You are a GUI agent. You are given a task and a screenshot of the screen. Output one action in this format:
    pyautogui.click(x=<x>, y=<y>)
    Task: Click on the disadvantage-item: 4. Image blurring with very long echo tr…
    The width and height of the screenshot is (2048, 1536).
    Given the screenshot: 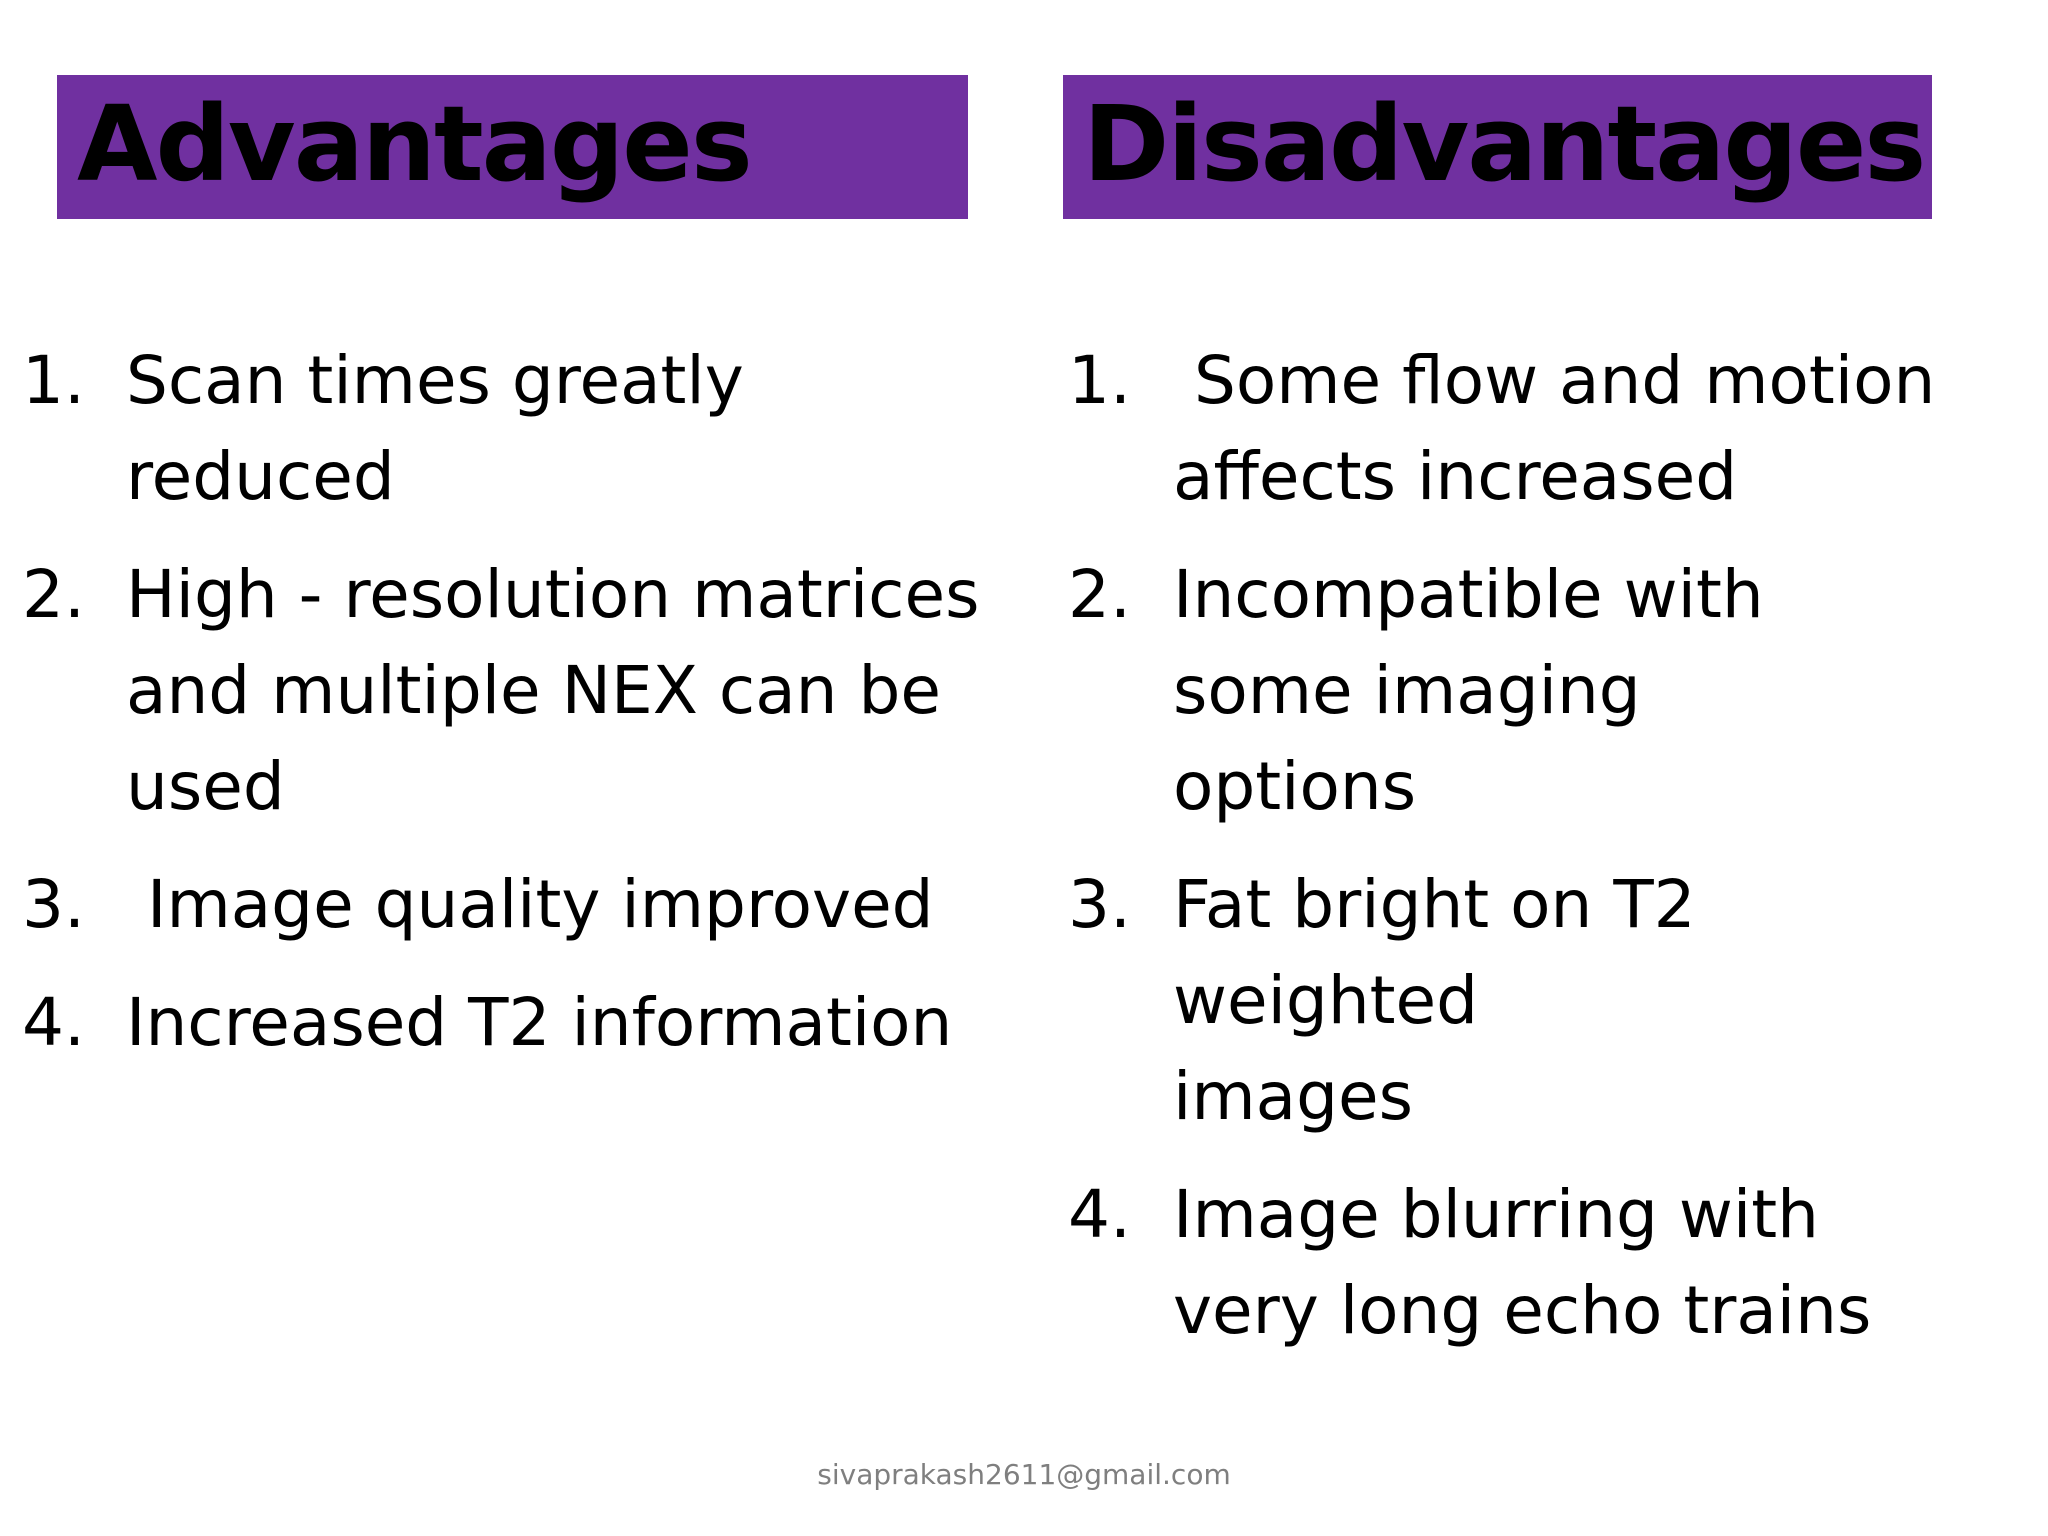 What is the action you would take?
    pyautogui.click(x=1518, y=1263)
    